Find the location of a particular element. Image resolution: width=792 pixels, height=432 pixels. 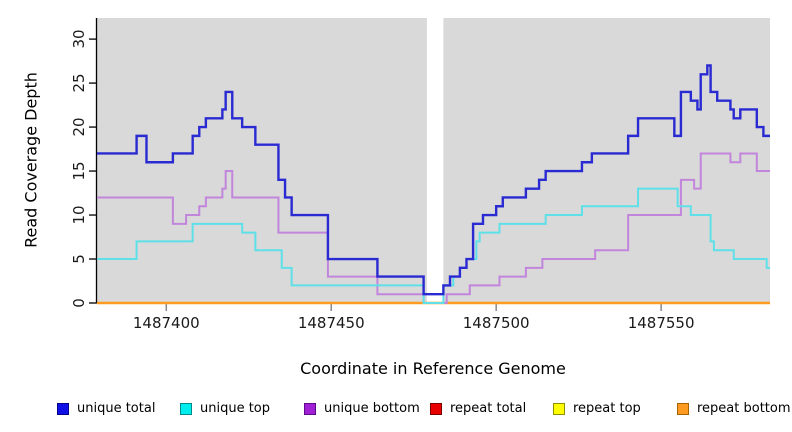

y-tick-label: 25 is located at coordinates (79, 83).